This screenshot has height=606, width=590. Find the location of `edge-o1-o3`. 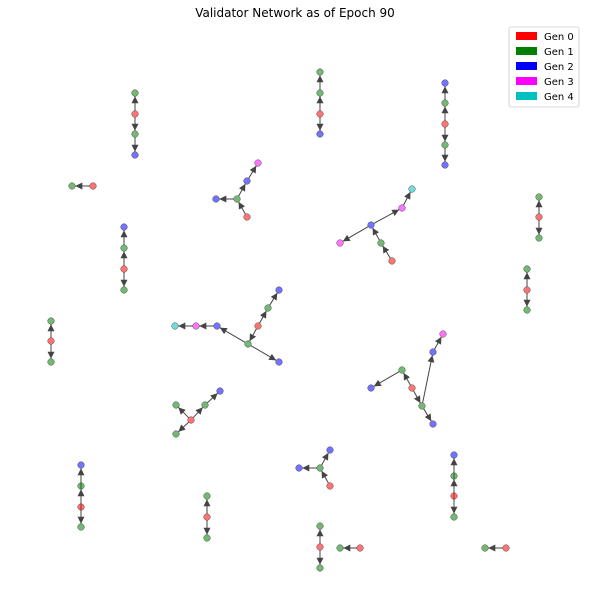

edge-o1-o3 is located at coordinates (325, 459).